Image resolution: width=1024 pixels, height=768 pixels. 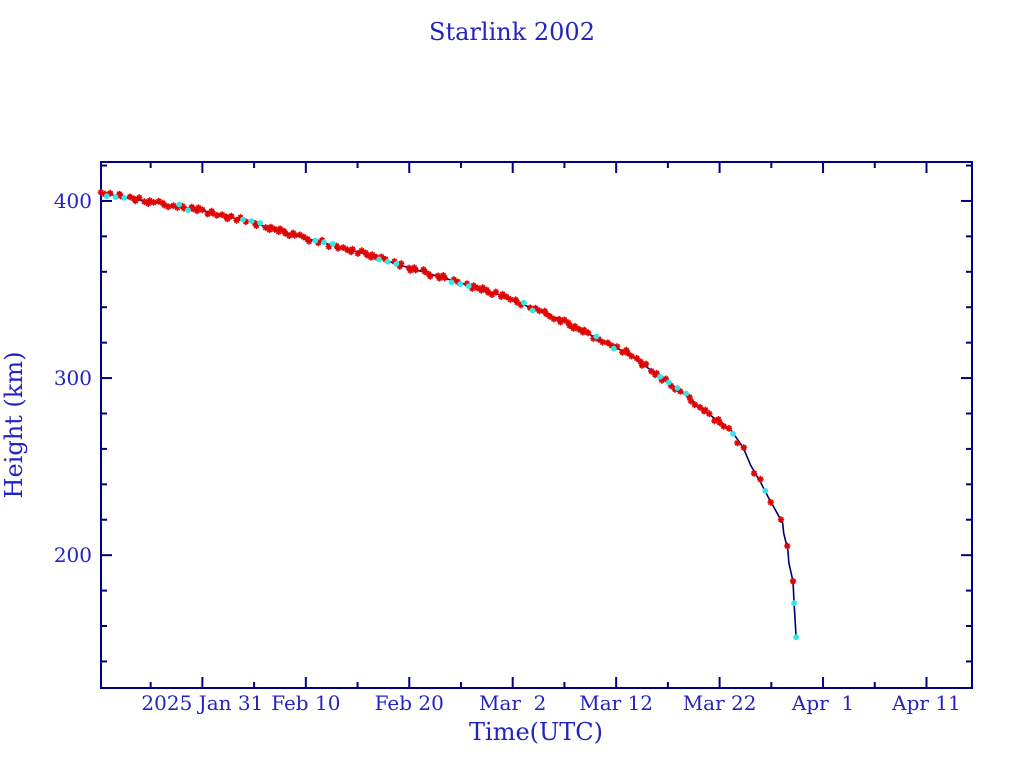 What do you see at coordinates (616, 703) in the screenshot?
I see `x-tick-label: Mar 12` at bounding box center [616, 703].